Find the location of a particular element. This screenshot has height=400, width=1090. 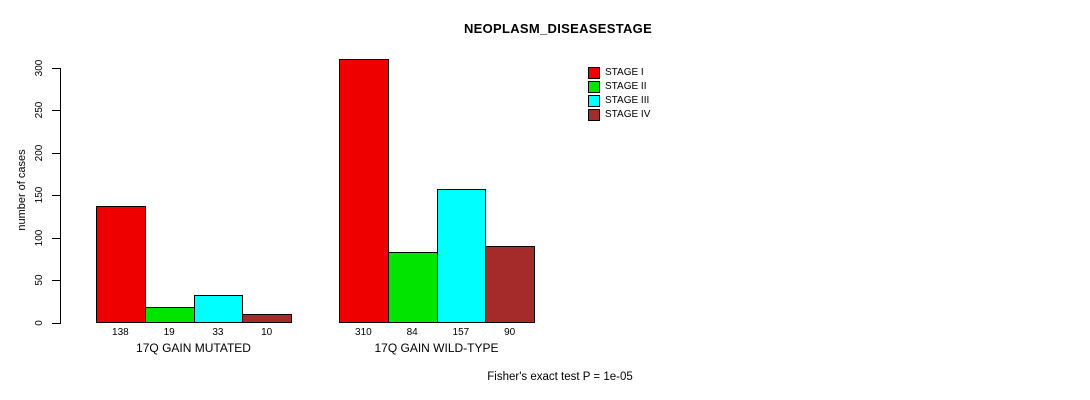

bar-value-label: 310 is located at coordinates (363, 332).